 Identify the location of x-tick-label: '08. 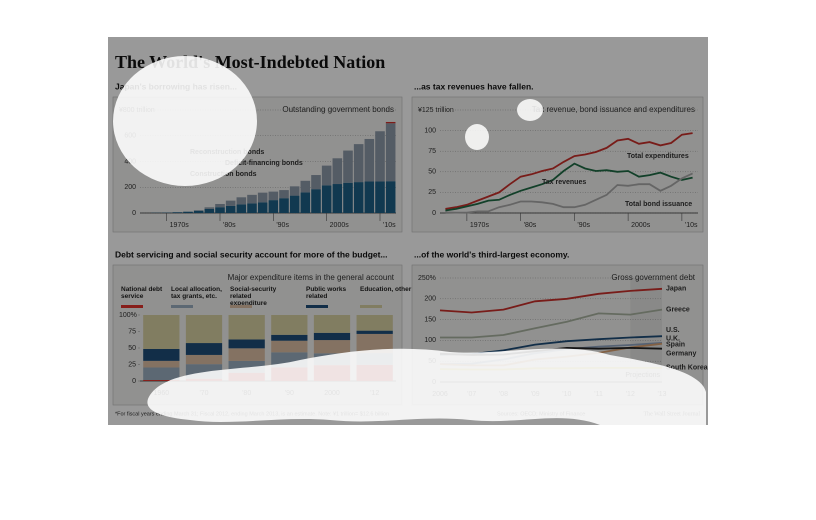
(503, 394).